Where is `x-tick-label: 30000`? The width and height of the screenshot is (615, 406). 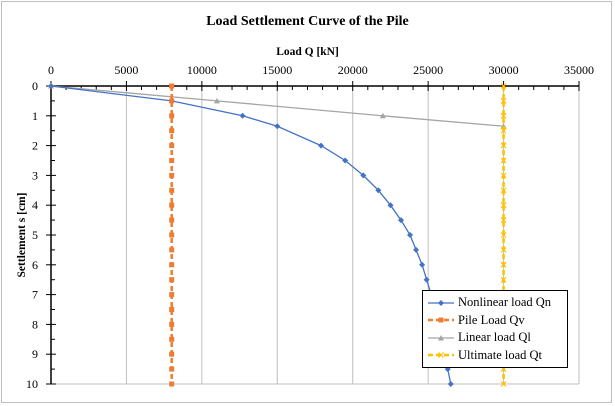 x-tick-label: 30000 is located at coordinates (504, 70).